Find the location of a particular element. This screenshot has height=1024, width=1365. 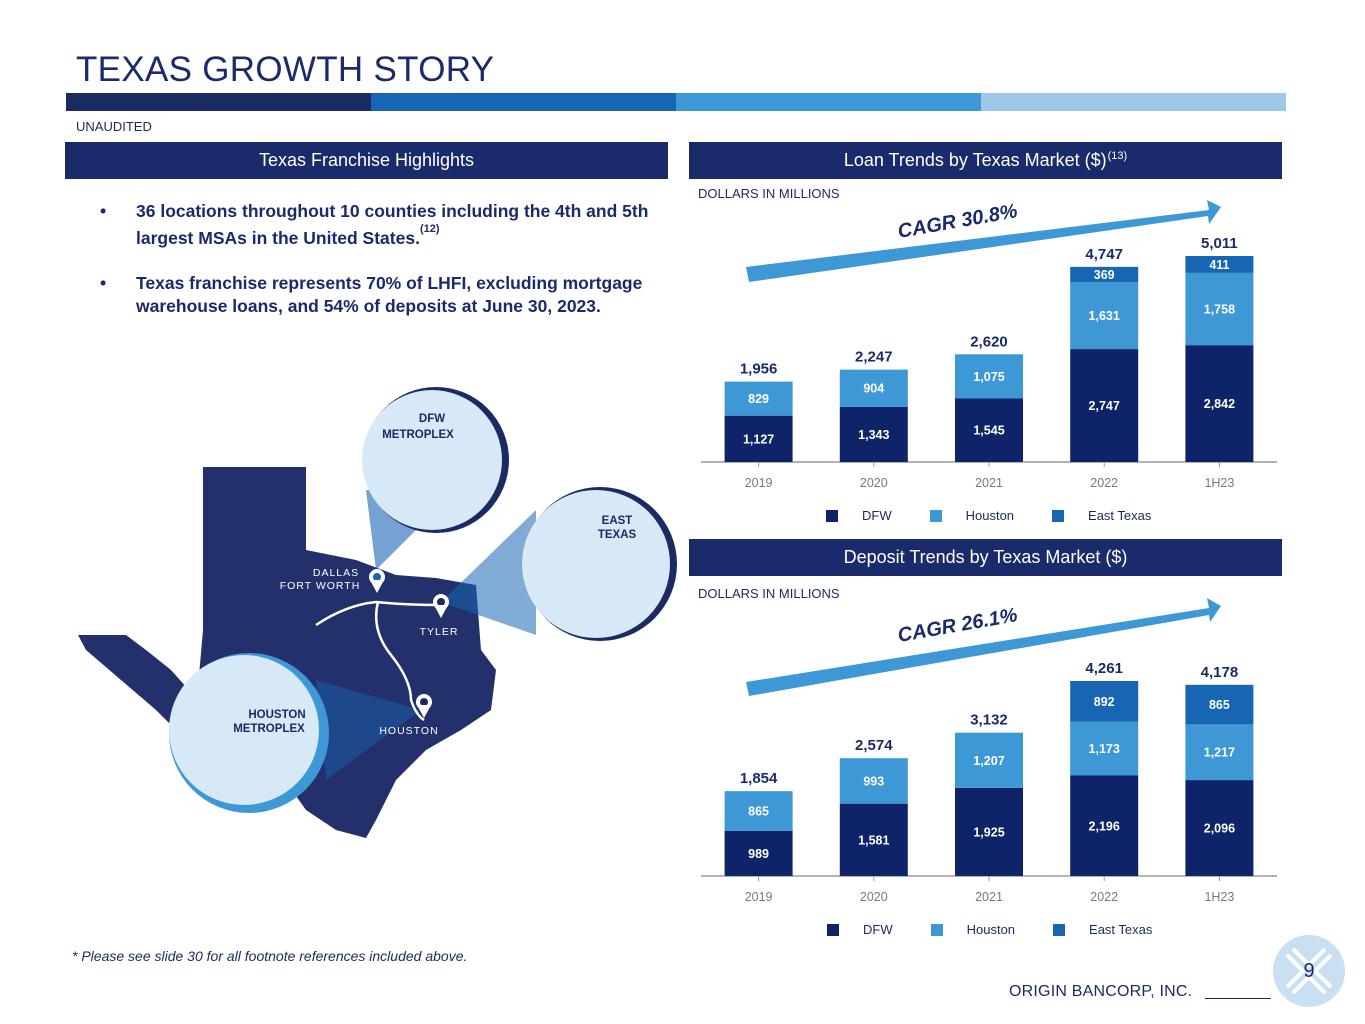

highlights-header-text: Texas Franchise Highlights is located at coordinates (366, 160).